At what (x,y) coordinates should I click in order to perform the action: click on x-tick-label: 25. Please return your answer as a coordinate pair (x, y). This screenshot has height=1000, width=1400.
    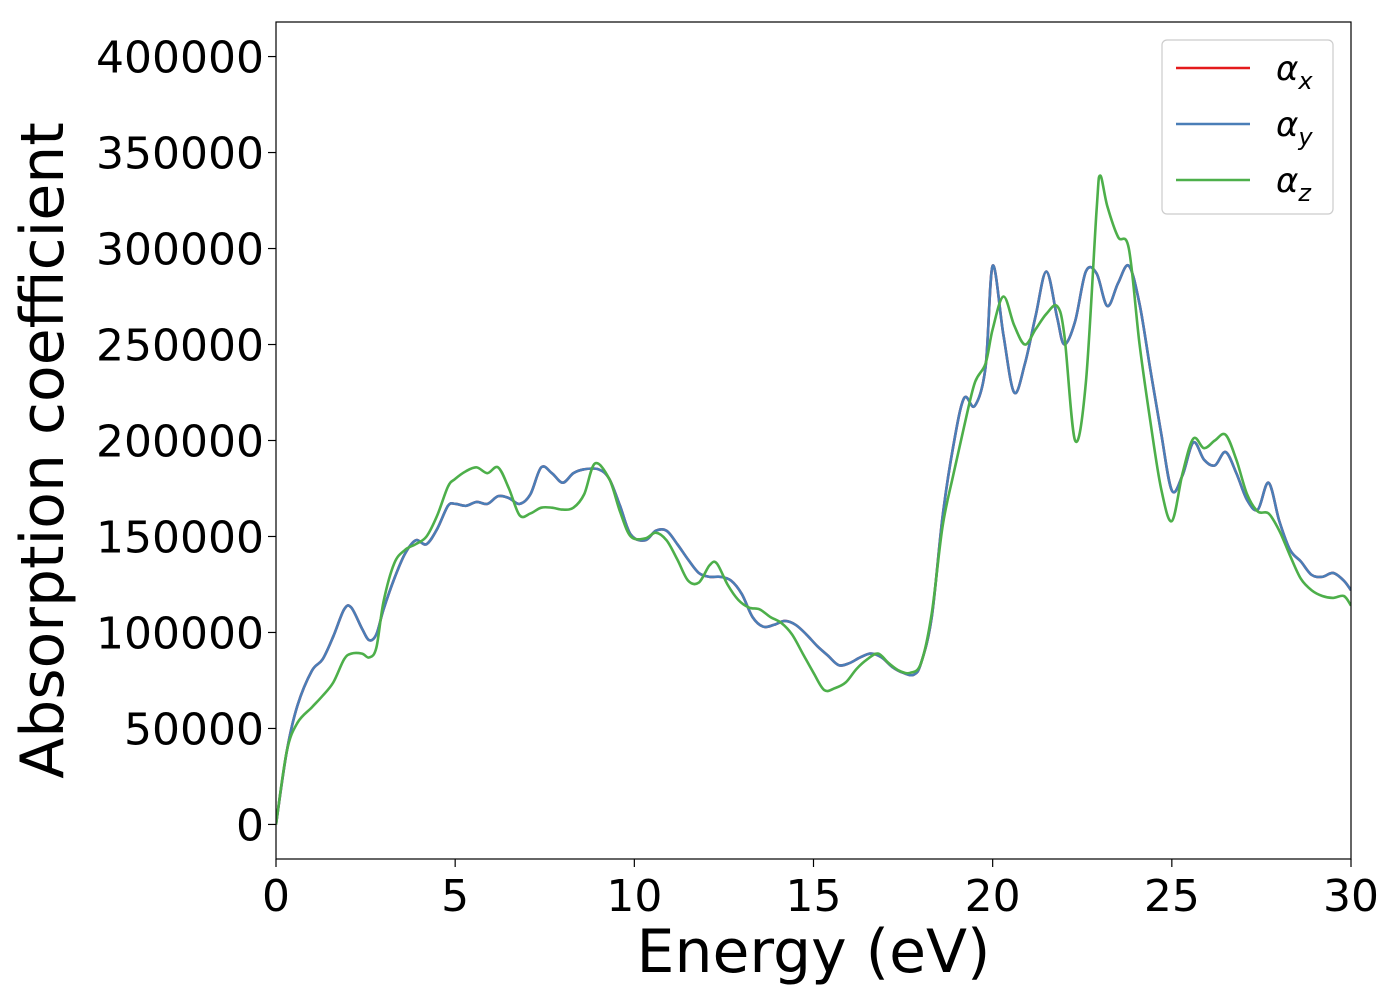
    Looking at the image, I should click on (1172, 896).